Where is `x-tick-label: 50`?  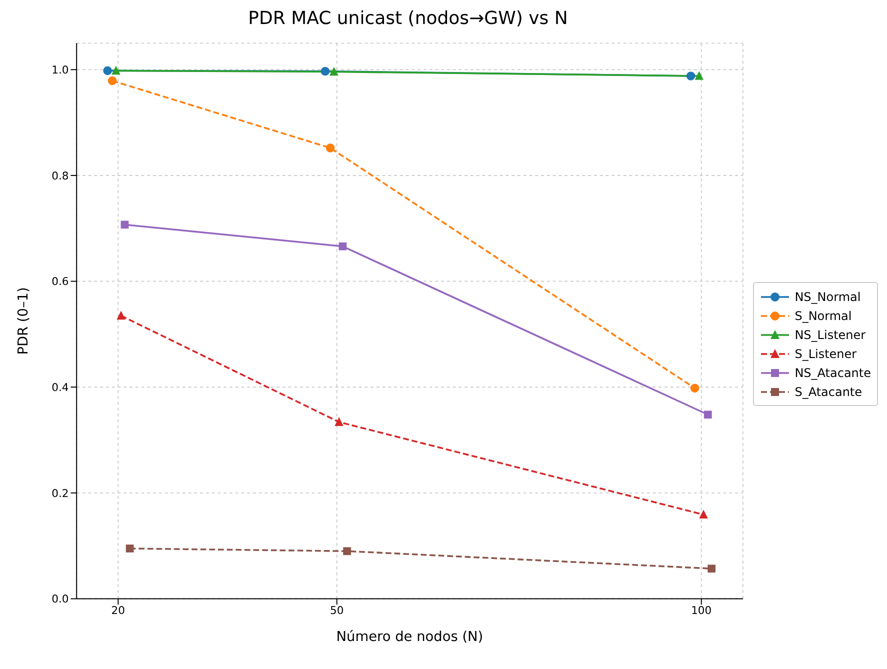
x-tick-label: 50 is located at coordinates (337, 611).